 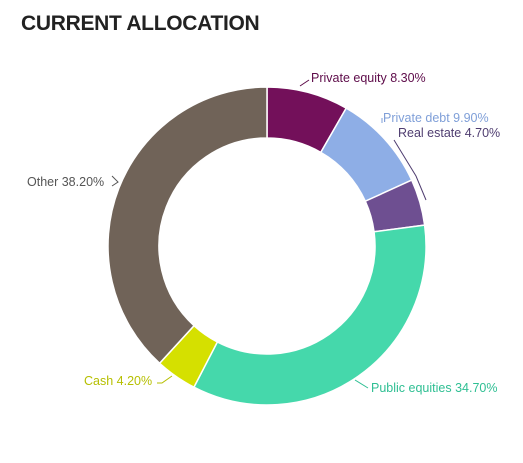 I want to click on leader-line-other, so click(x=115, y=181).